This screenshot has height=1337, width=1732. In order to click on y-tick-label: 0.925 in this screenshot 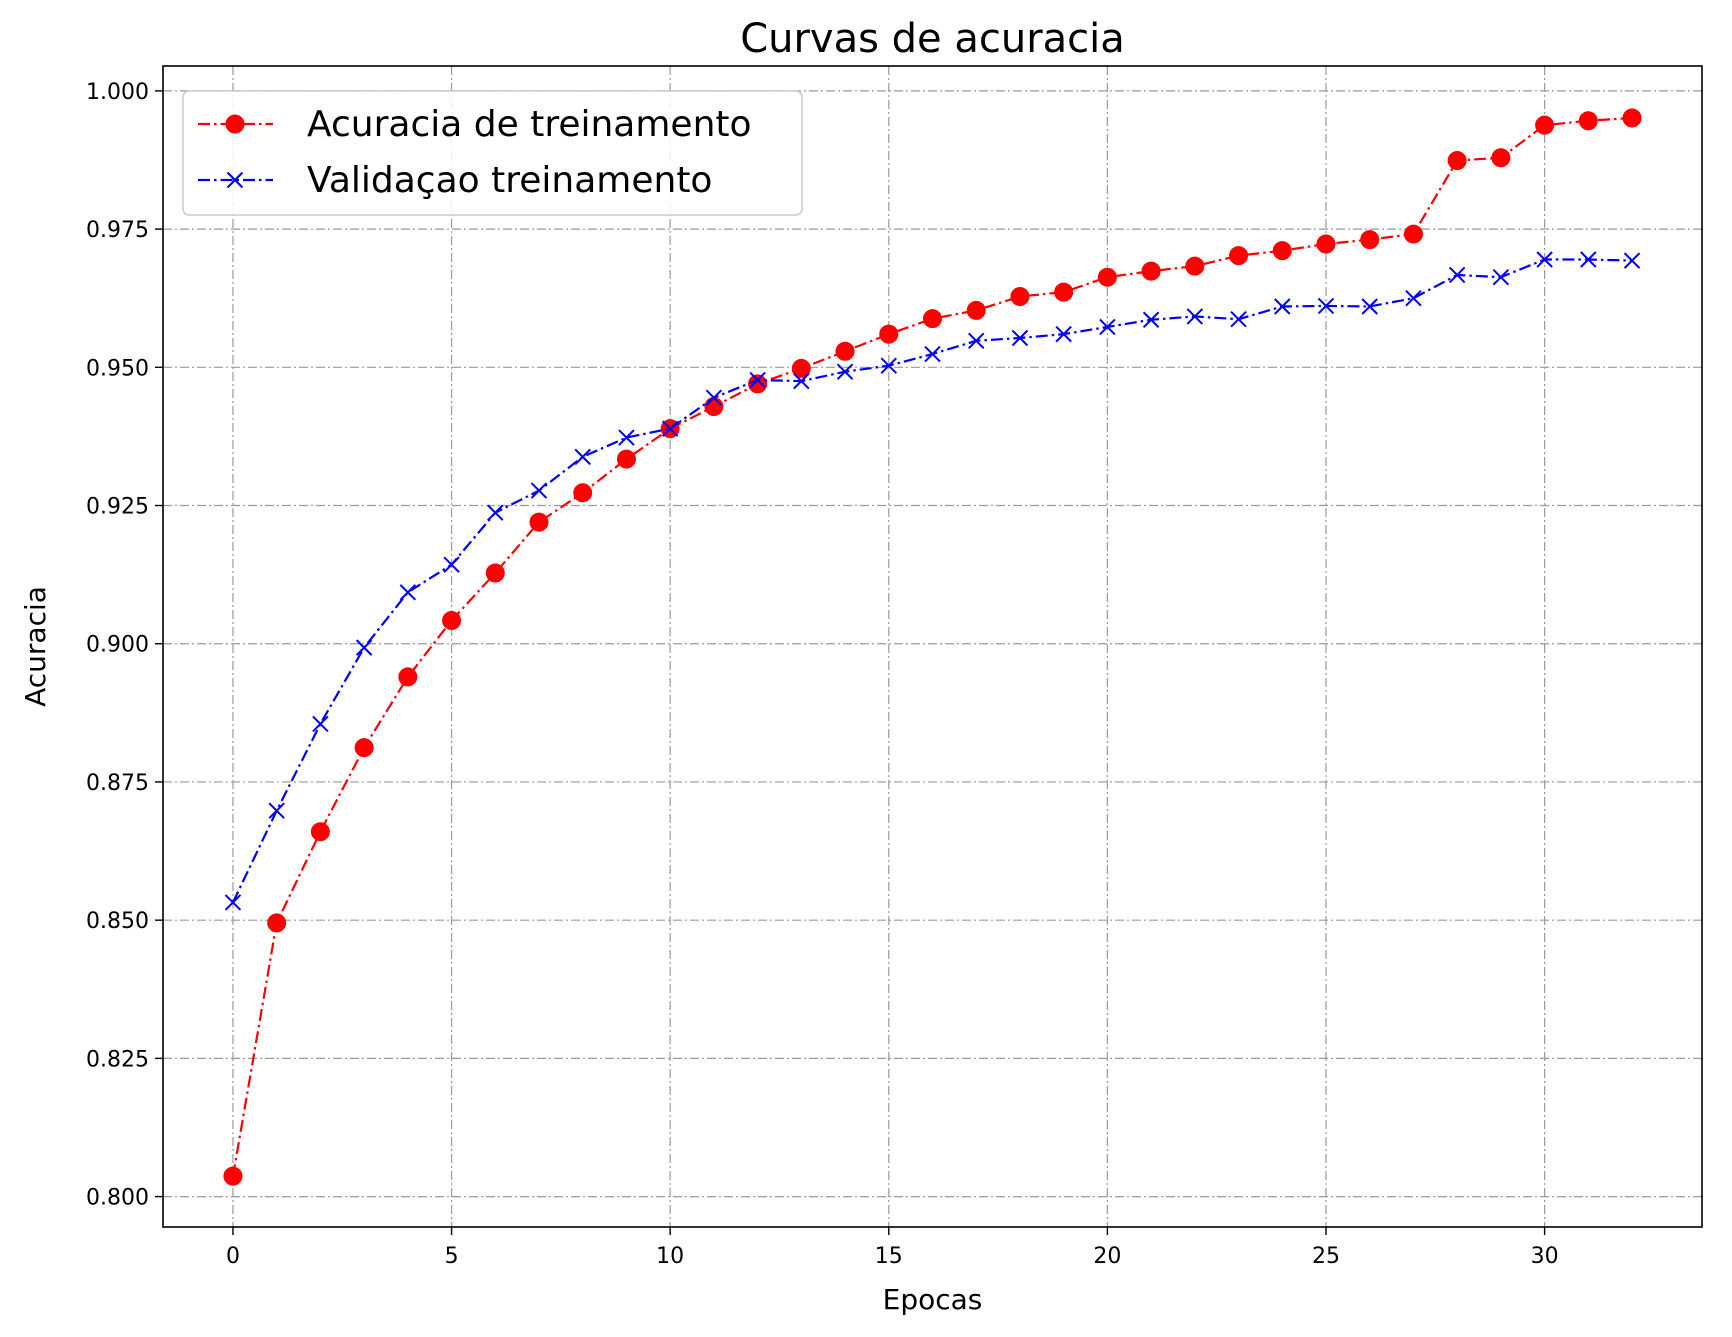, I will do `click(117, 507)`.